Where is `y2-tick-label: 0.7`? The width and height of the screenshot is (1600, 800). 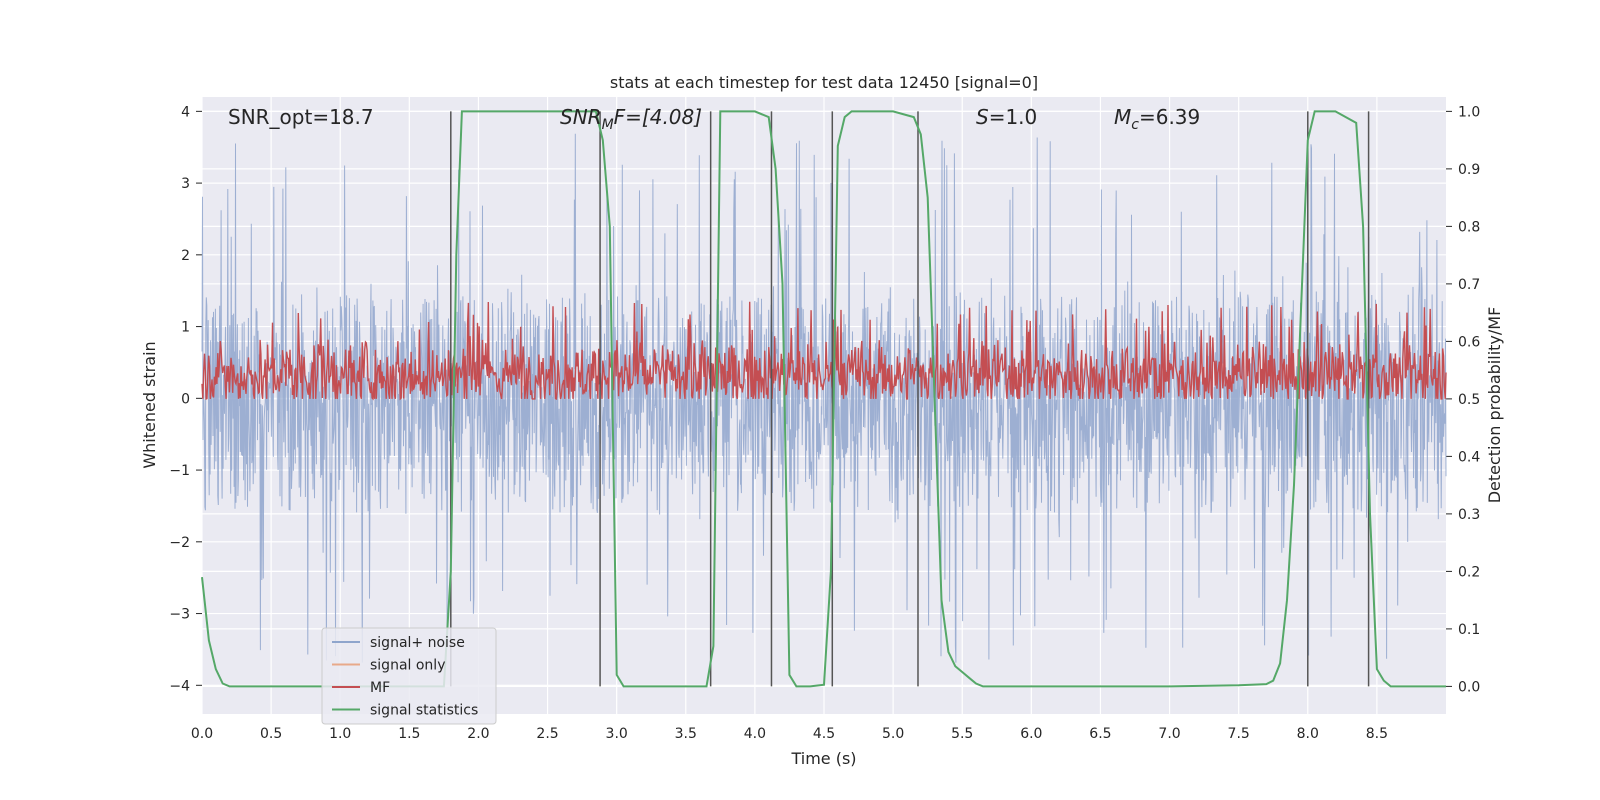
y2-tick-label: 0.7 is located at coordinates (1469, 285).